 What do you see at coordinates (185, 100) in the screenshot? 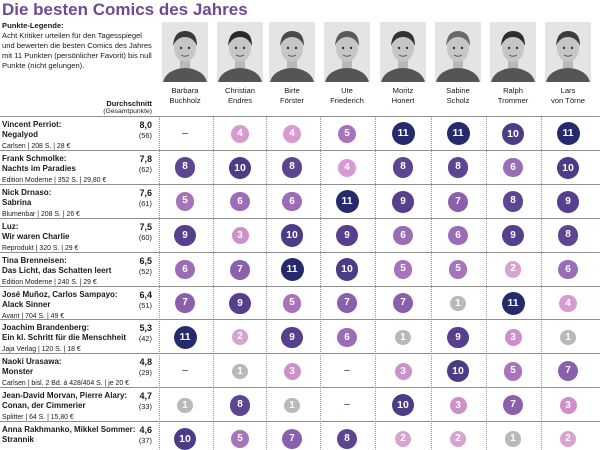
I see `critic-last-name: Buchholz` at bounding box center [185, 100].